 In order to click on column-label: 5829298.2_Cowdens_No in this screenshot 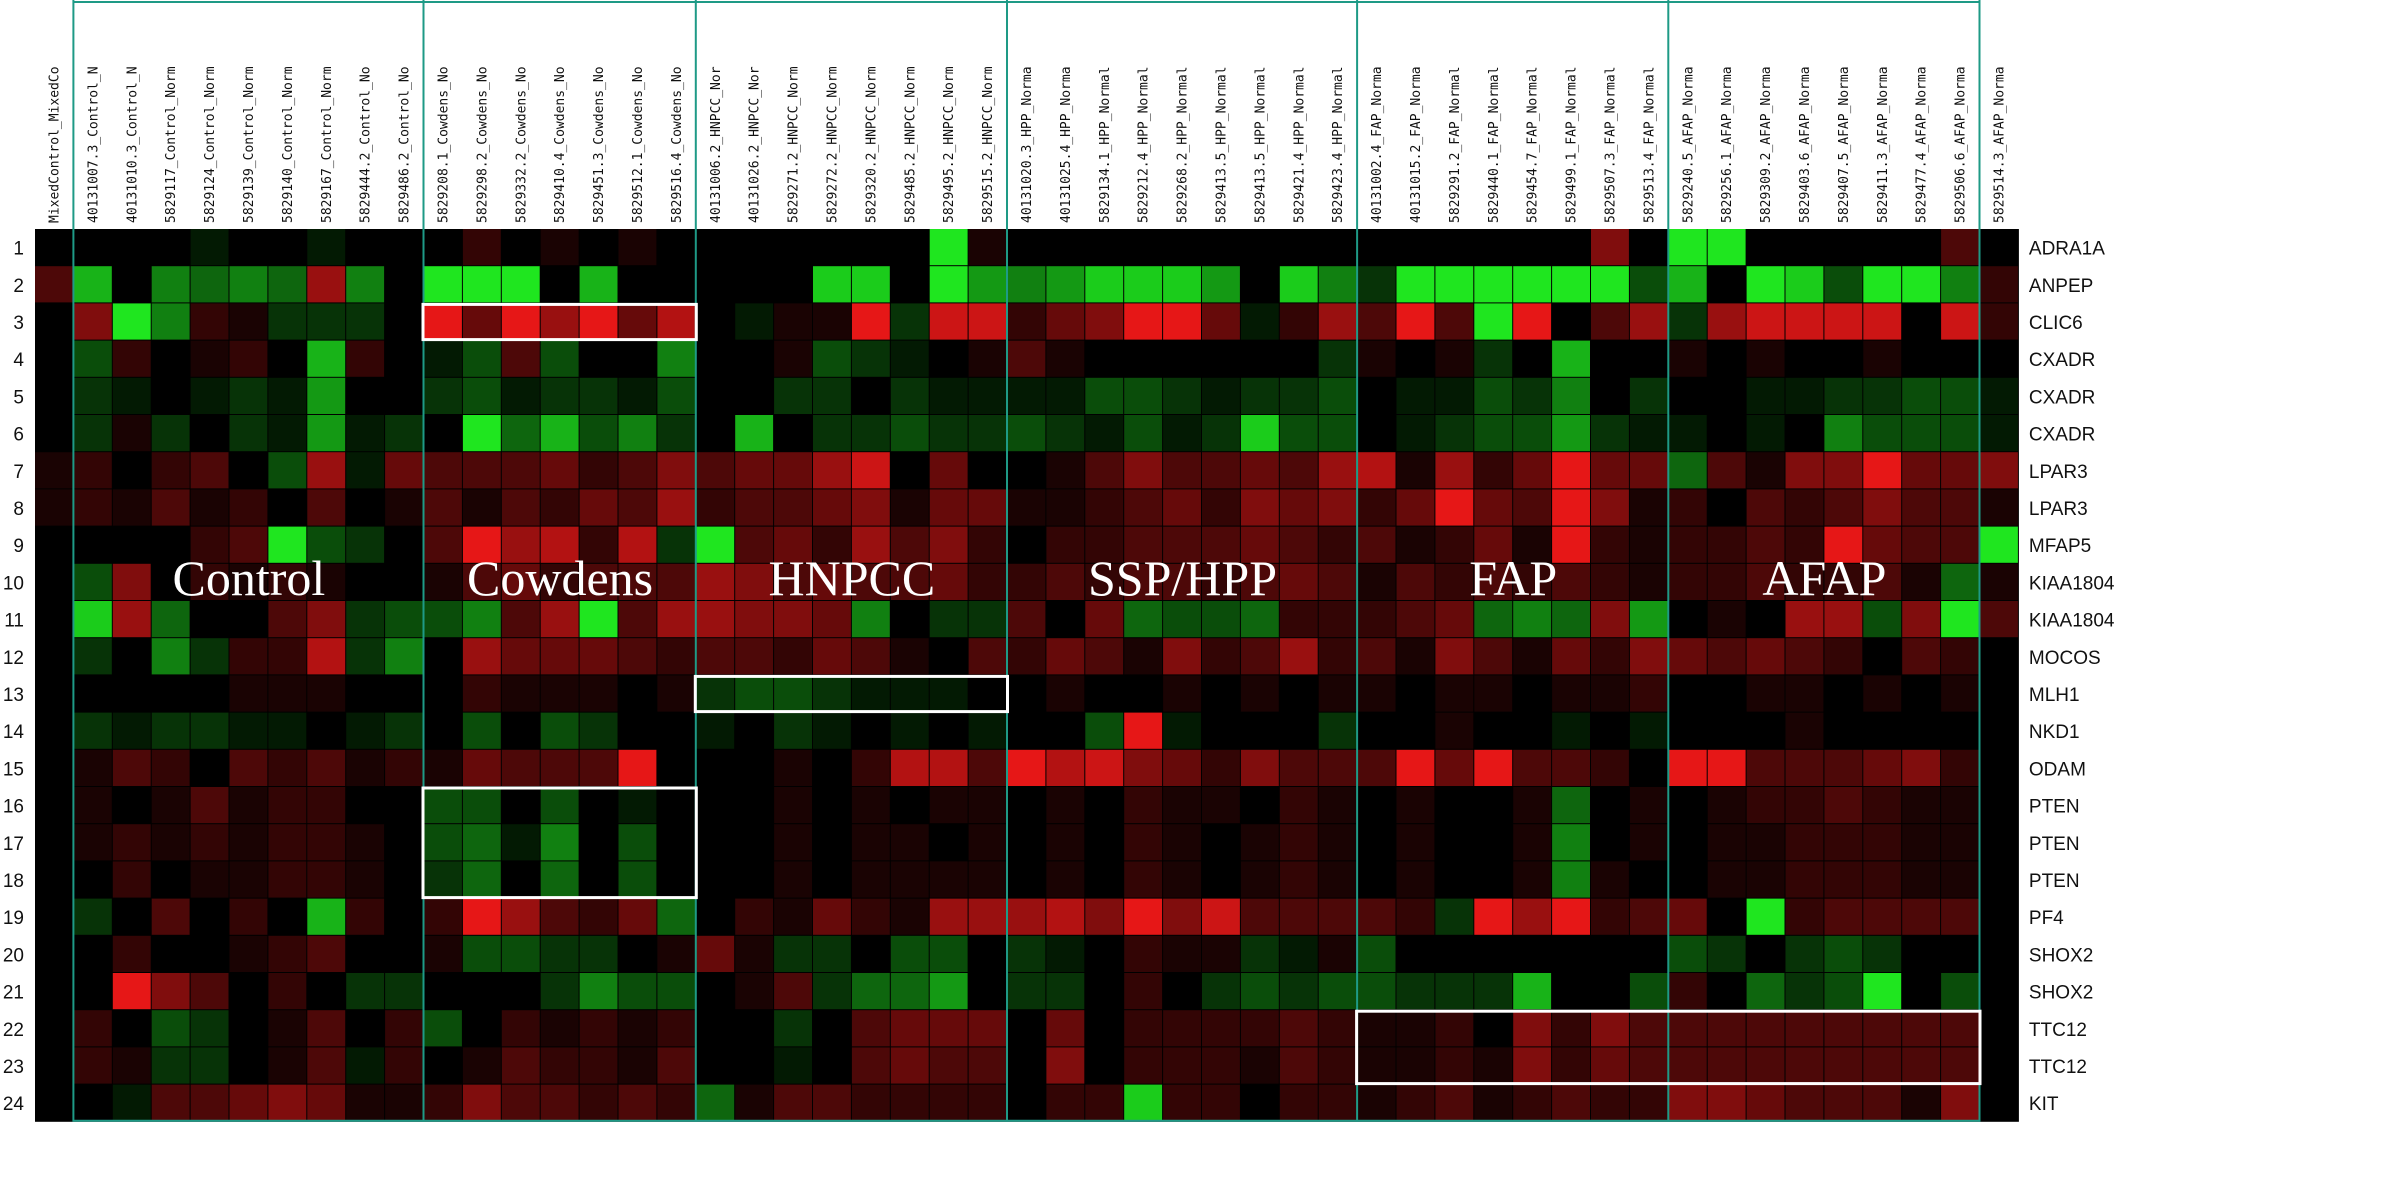, I will do `click(482, 144)`.